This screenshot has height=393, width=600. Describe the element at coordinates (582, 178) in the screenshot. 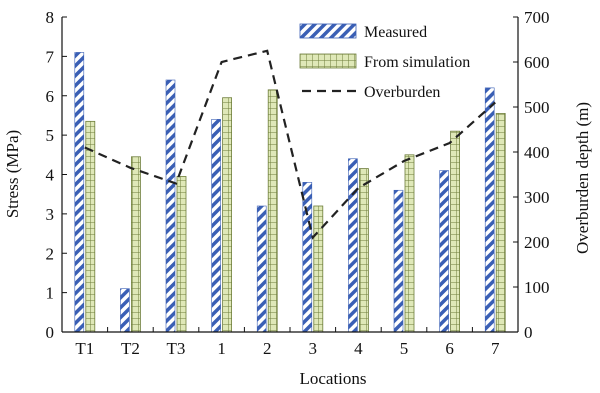

I see `y2-axis-title: Overburden depth (m)` at that location.